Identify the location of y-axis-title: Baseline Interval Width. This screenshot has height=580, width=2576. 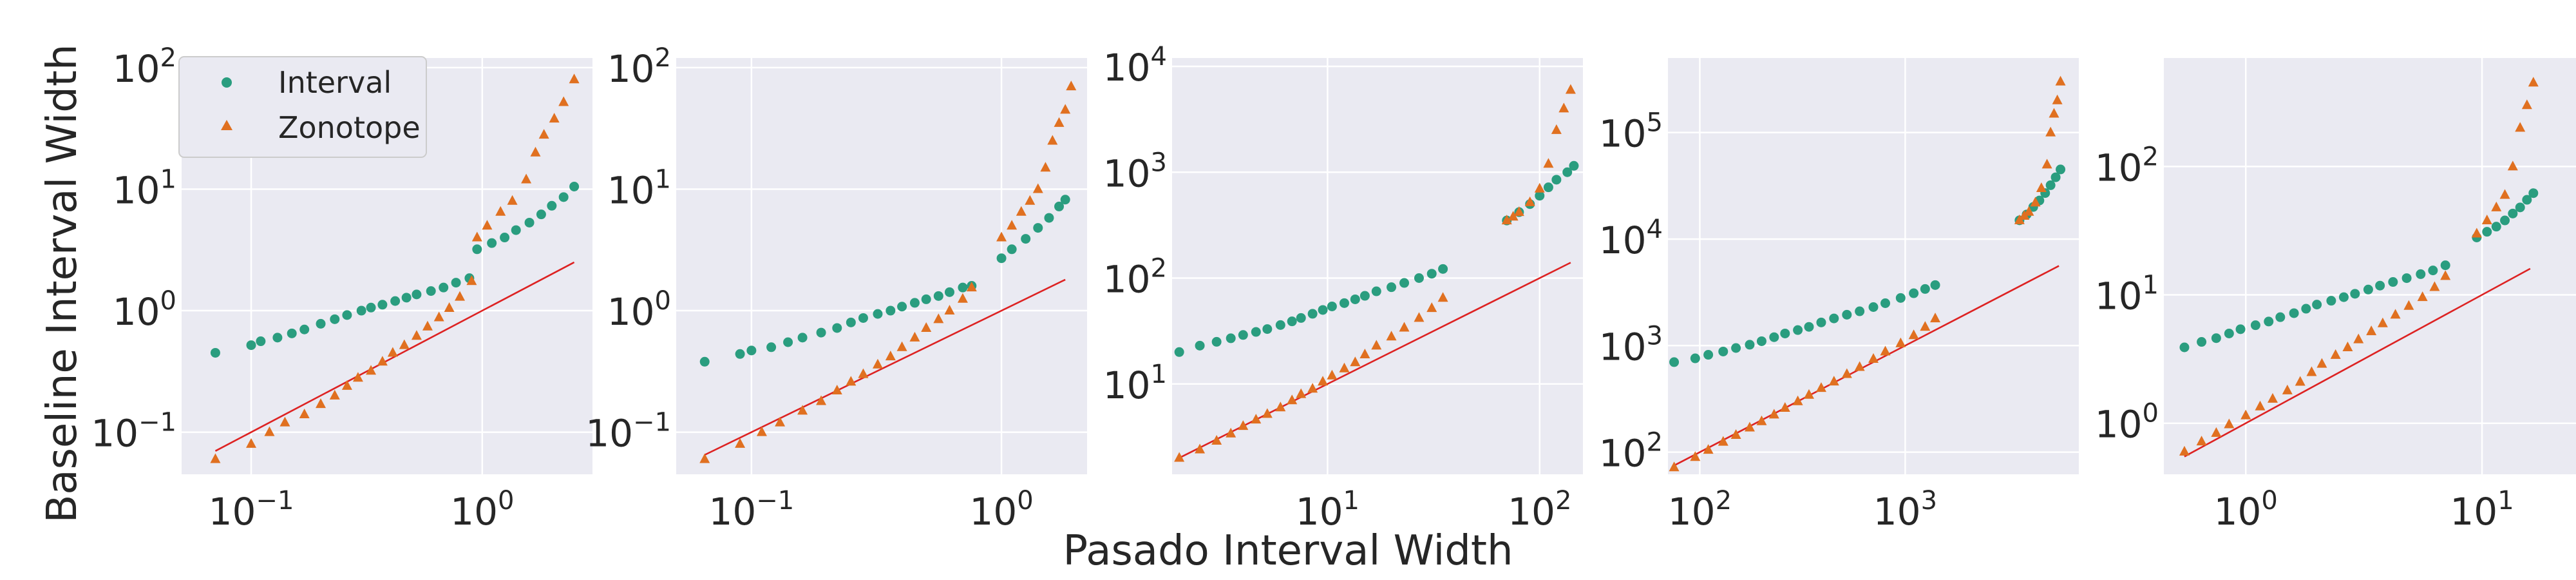
(62, 283).